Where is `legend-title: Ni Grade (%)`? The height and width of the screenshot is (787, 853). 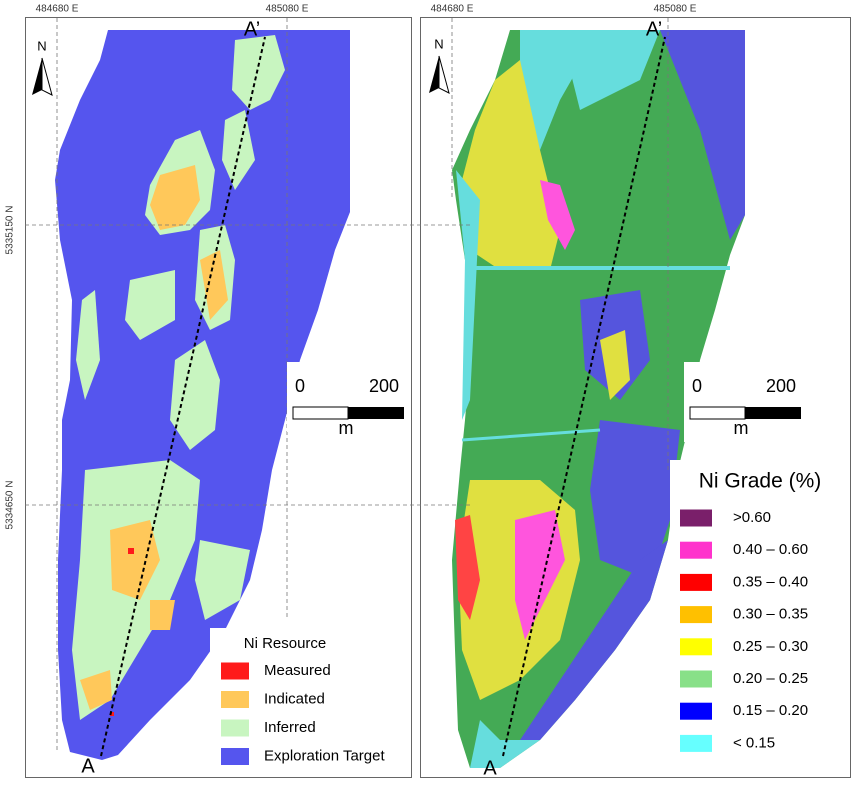 legend-title: Ni Grade (%) is located at coordinates (760, 481).